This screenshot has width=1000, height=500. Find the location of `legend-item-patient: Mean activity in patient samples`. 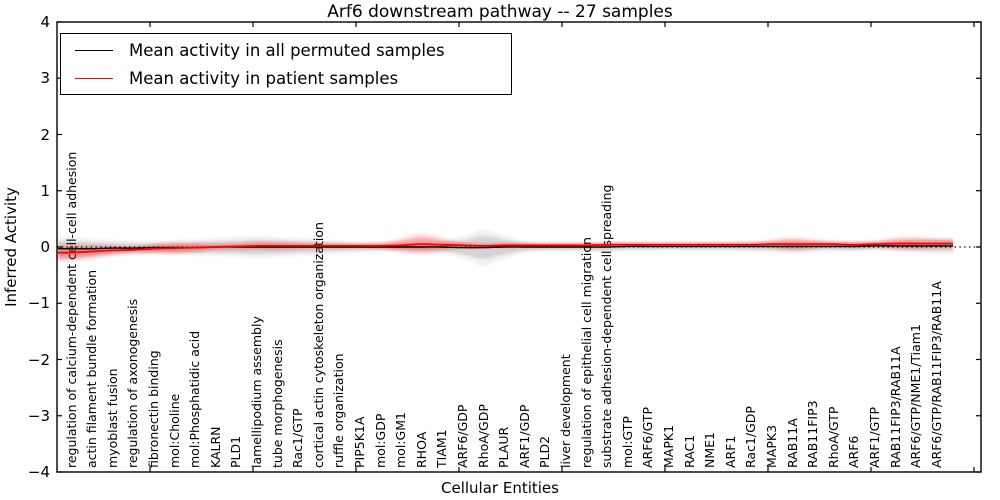

legend-item-patient: Mean activity in patient samples is located at coordinates (286, 78).